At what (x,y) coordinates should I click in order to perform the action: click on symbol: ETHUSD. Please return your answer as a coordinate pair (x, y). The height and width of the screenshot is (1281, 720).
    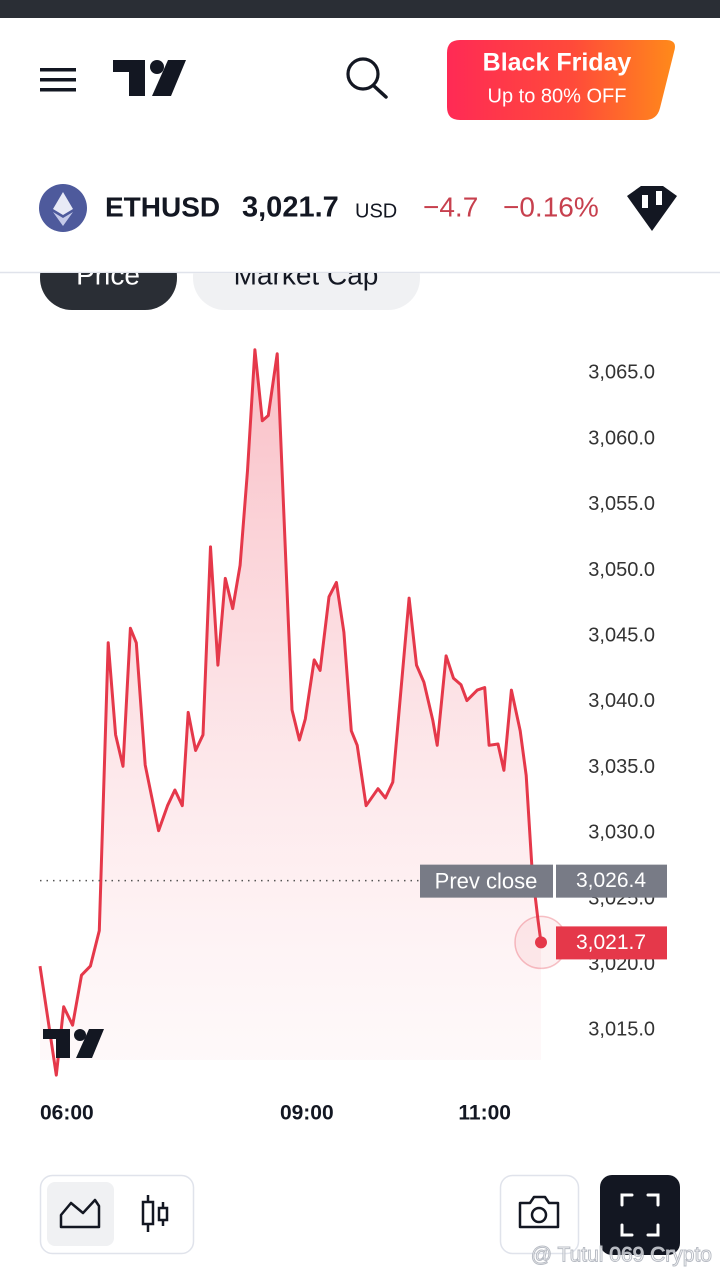
    Looking at the image, I should click on (162, 206).